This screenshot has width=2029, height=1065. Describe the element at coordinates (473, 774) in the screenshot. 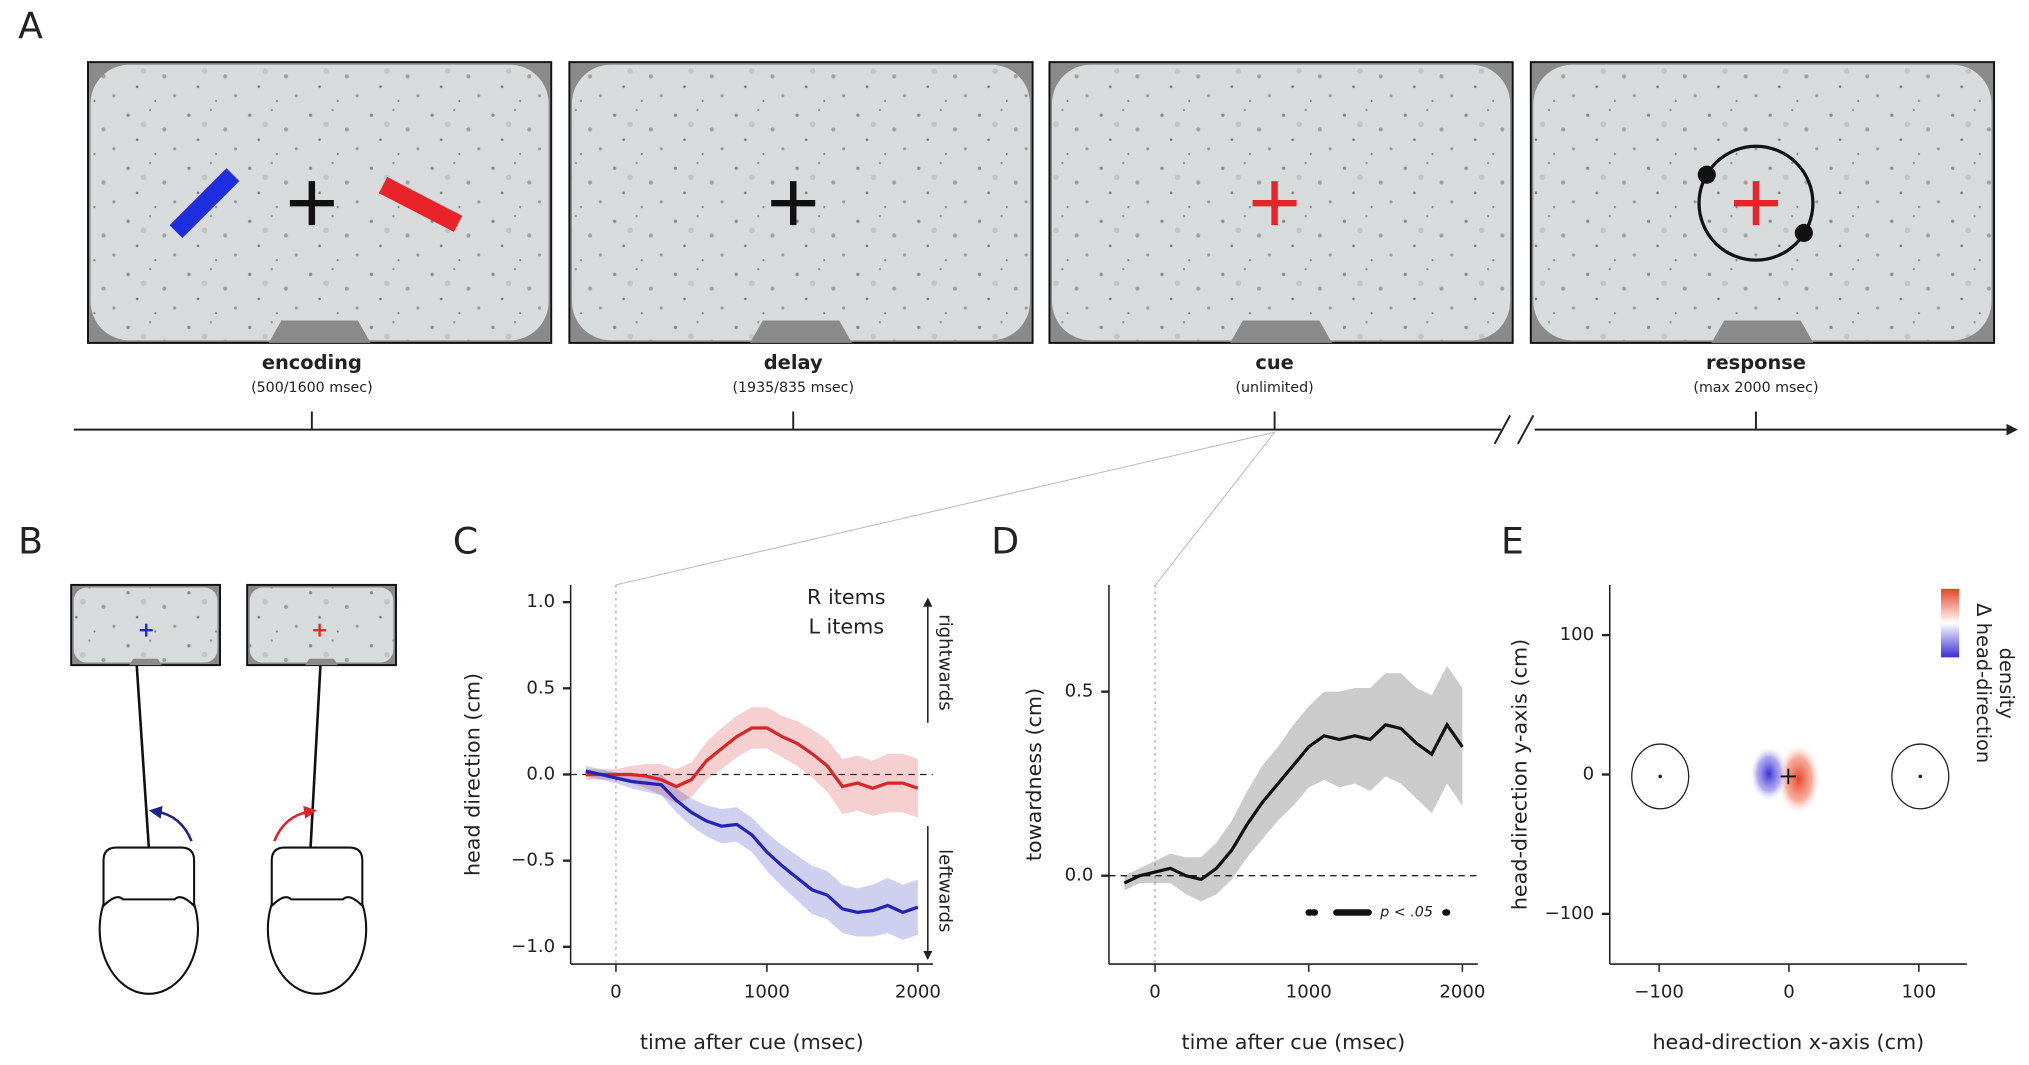

I see `y-axis-label: head direction (cm)` at that location.